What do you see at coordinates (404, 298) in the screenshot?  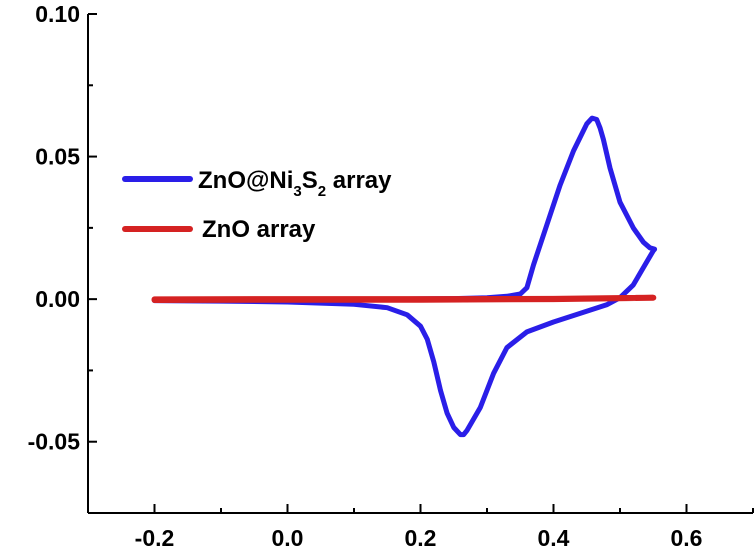 I see `series-line-zno` at bounding box center [404, 298].